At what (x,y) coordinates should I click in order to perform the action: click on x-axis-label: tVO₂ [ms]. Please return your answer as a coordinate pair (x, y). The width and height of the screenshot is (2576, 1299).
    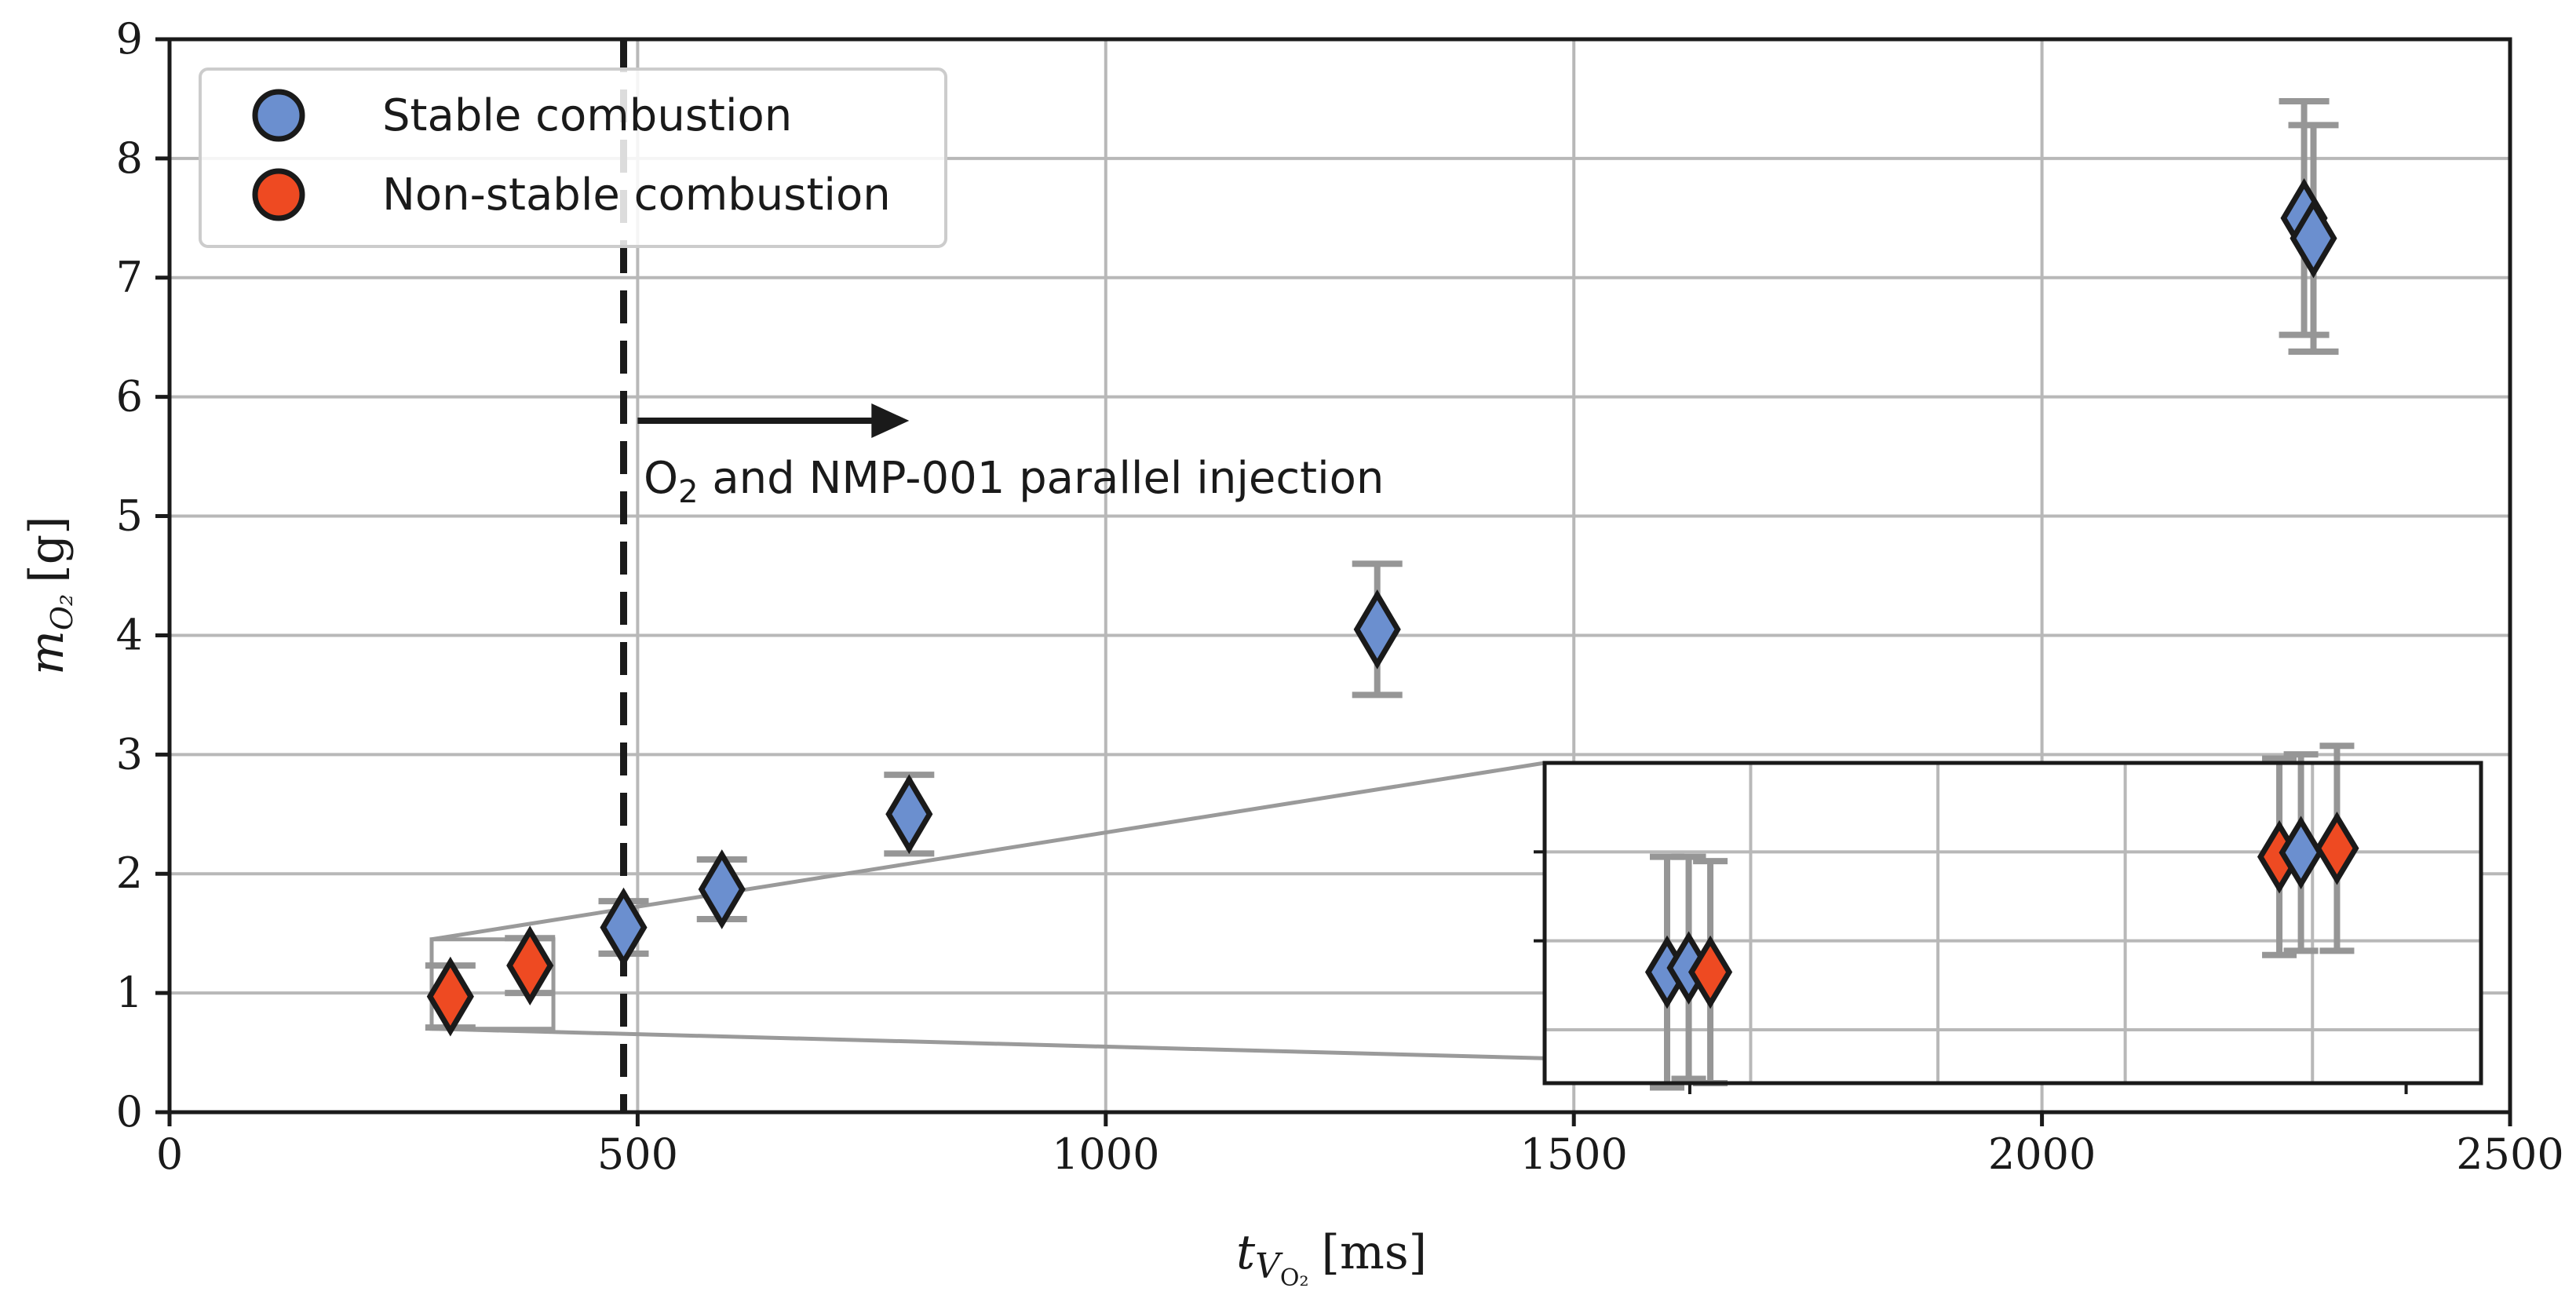
    Looking at the image, I should click on (1331, 1258).